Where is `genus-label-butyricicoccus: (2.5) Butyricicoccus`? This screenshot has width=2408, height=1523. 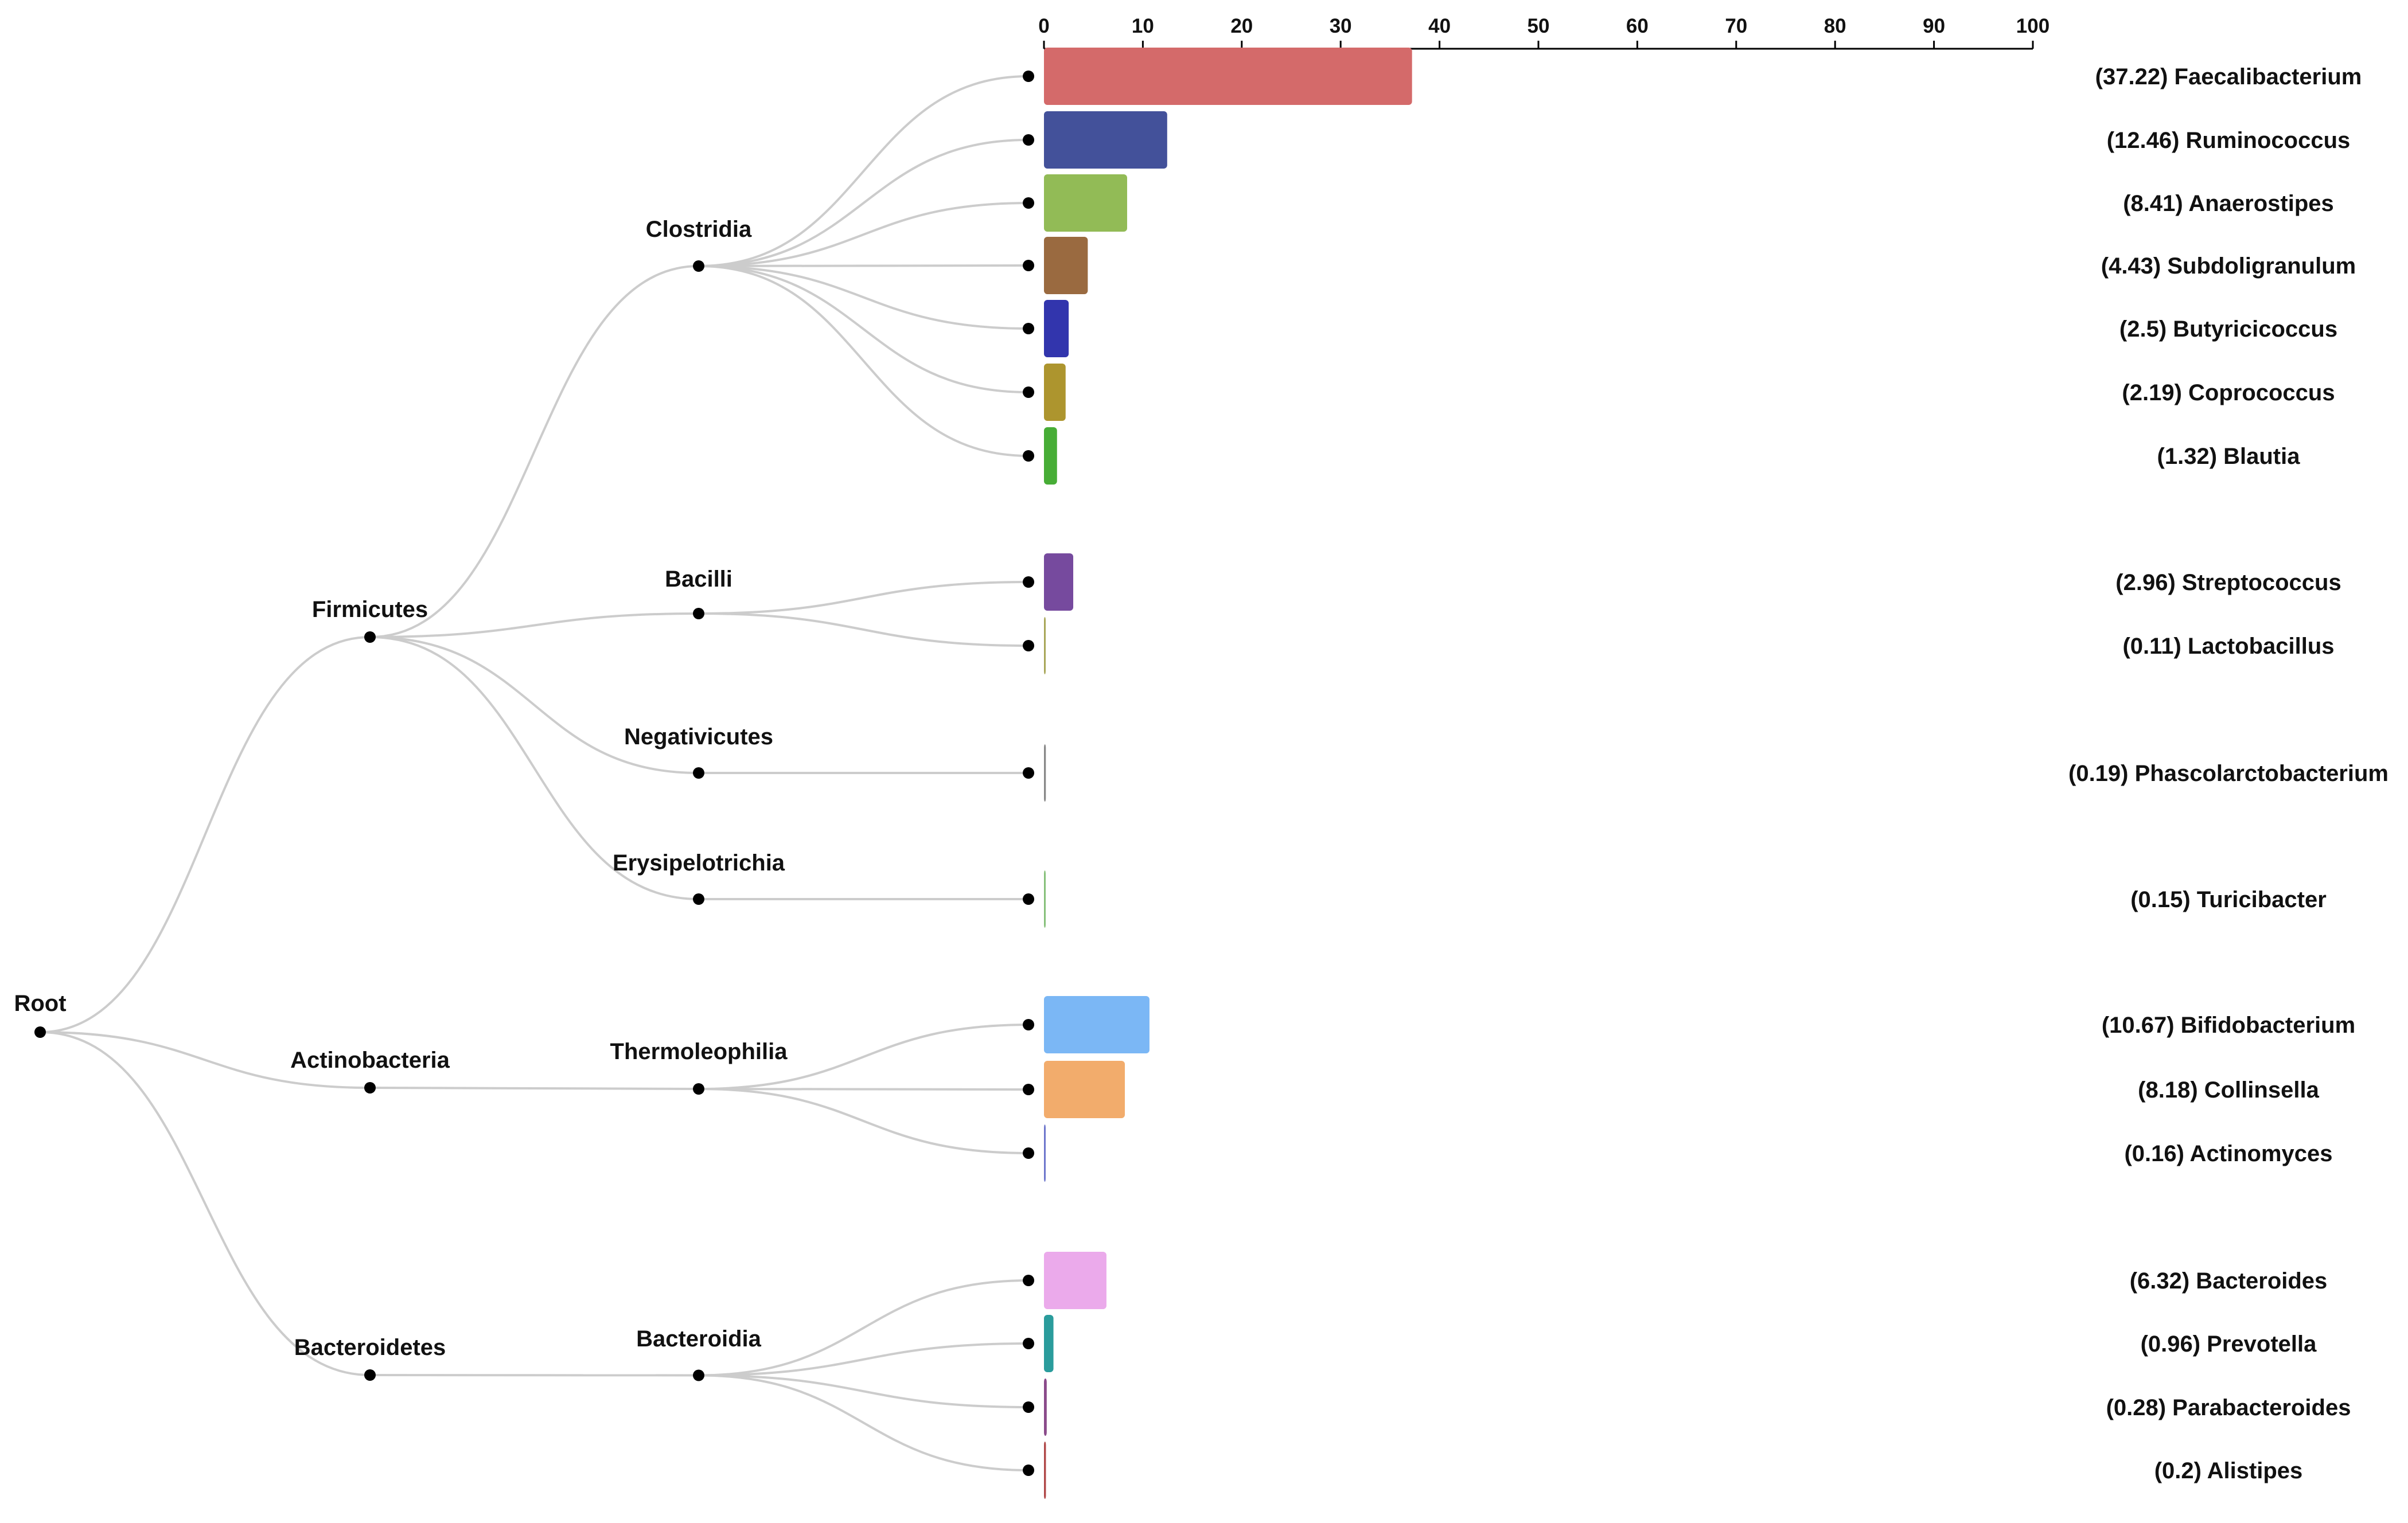
genus-label-butyricicoccus: (2.5) Butyricicoccus is located at coordinates (2228, 329).